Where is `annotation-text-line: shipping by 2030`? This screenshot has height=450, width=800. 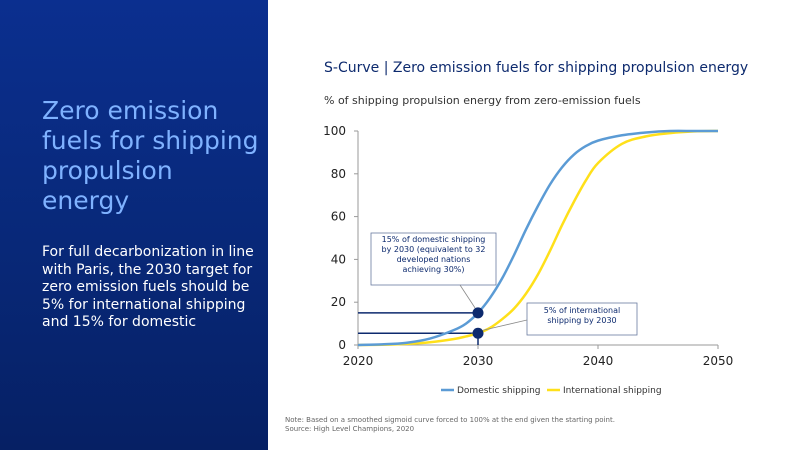
annotation-text-line: shipping by 2030 is located at coordinates (581, 320).